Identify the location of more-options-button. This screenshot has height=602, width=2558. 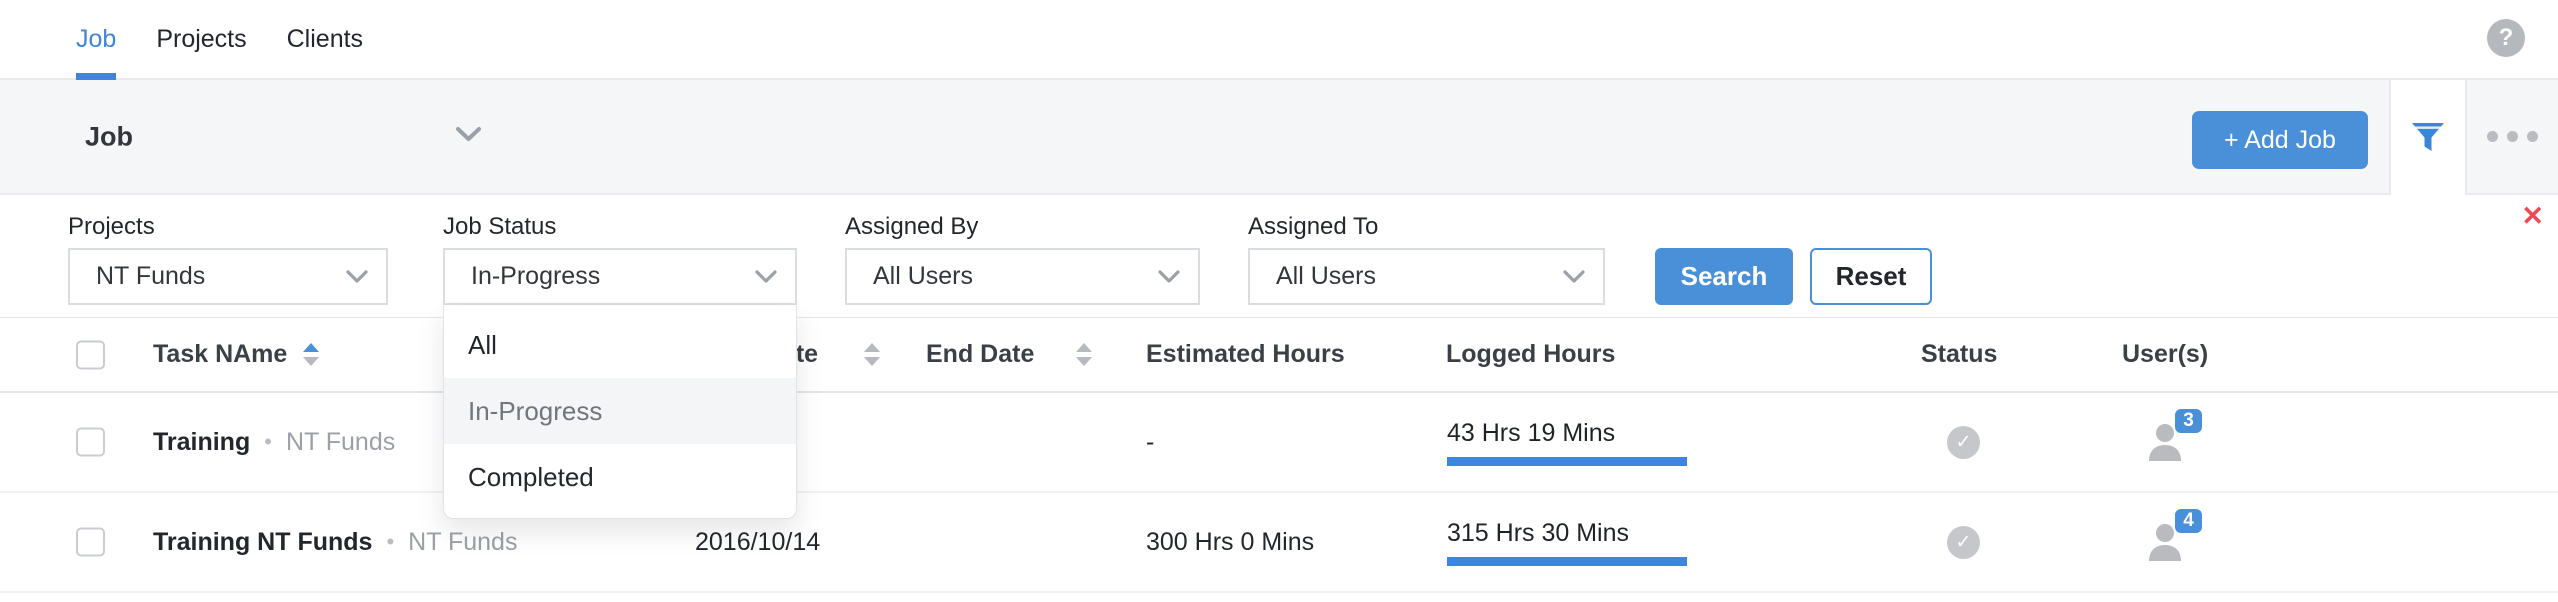
(2512, 136).